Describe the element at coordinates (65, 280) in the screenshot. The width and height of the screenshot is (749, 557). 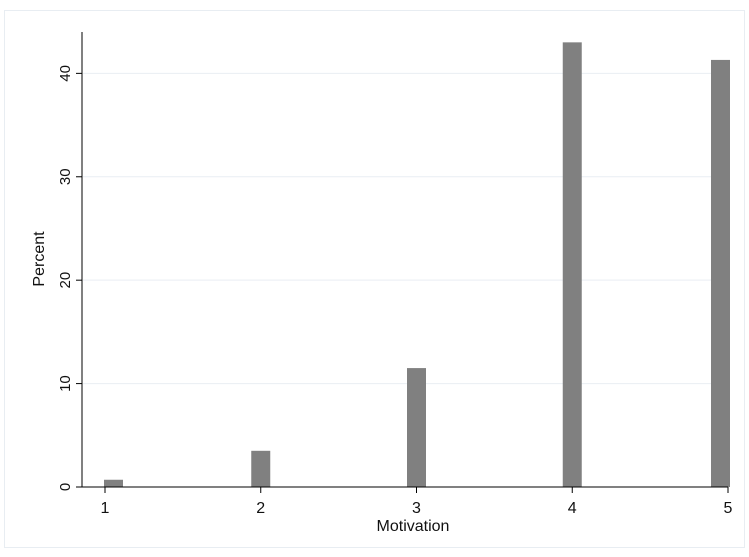
I see `y-tick-label: 20` at that location.